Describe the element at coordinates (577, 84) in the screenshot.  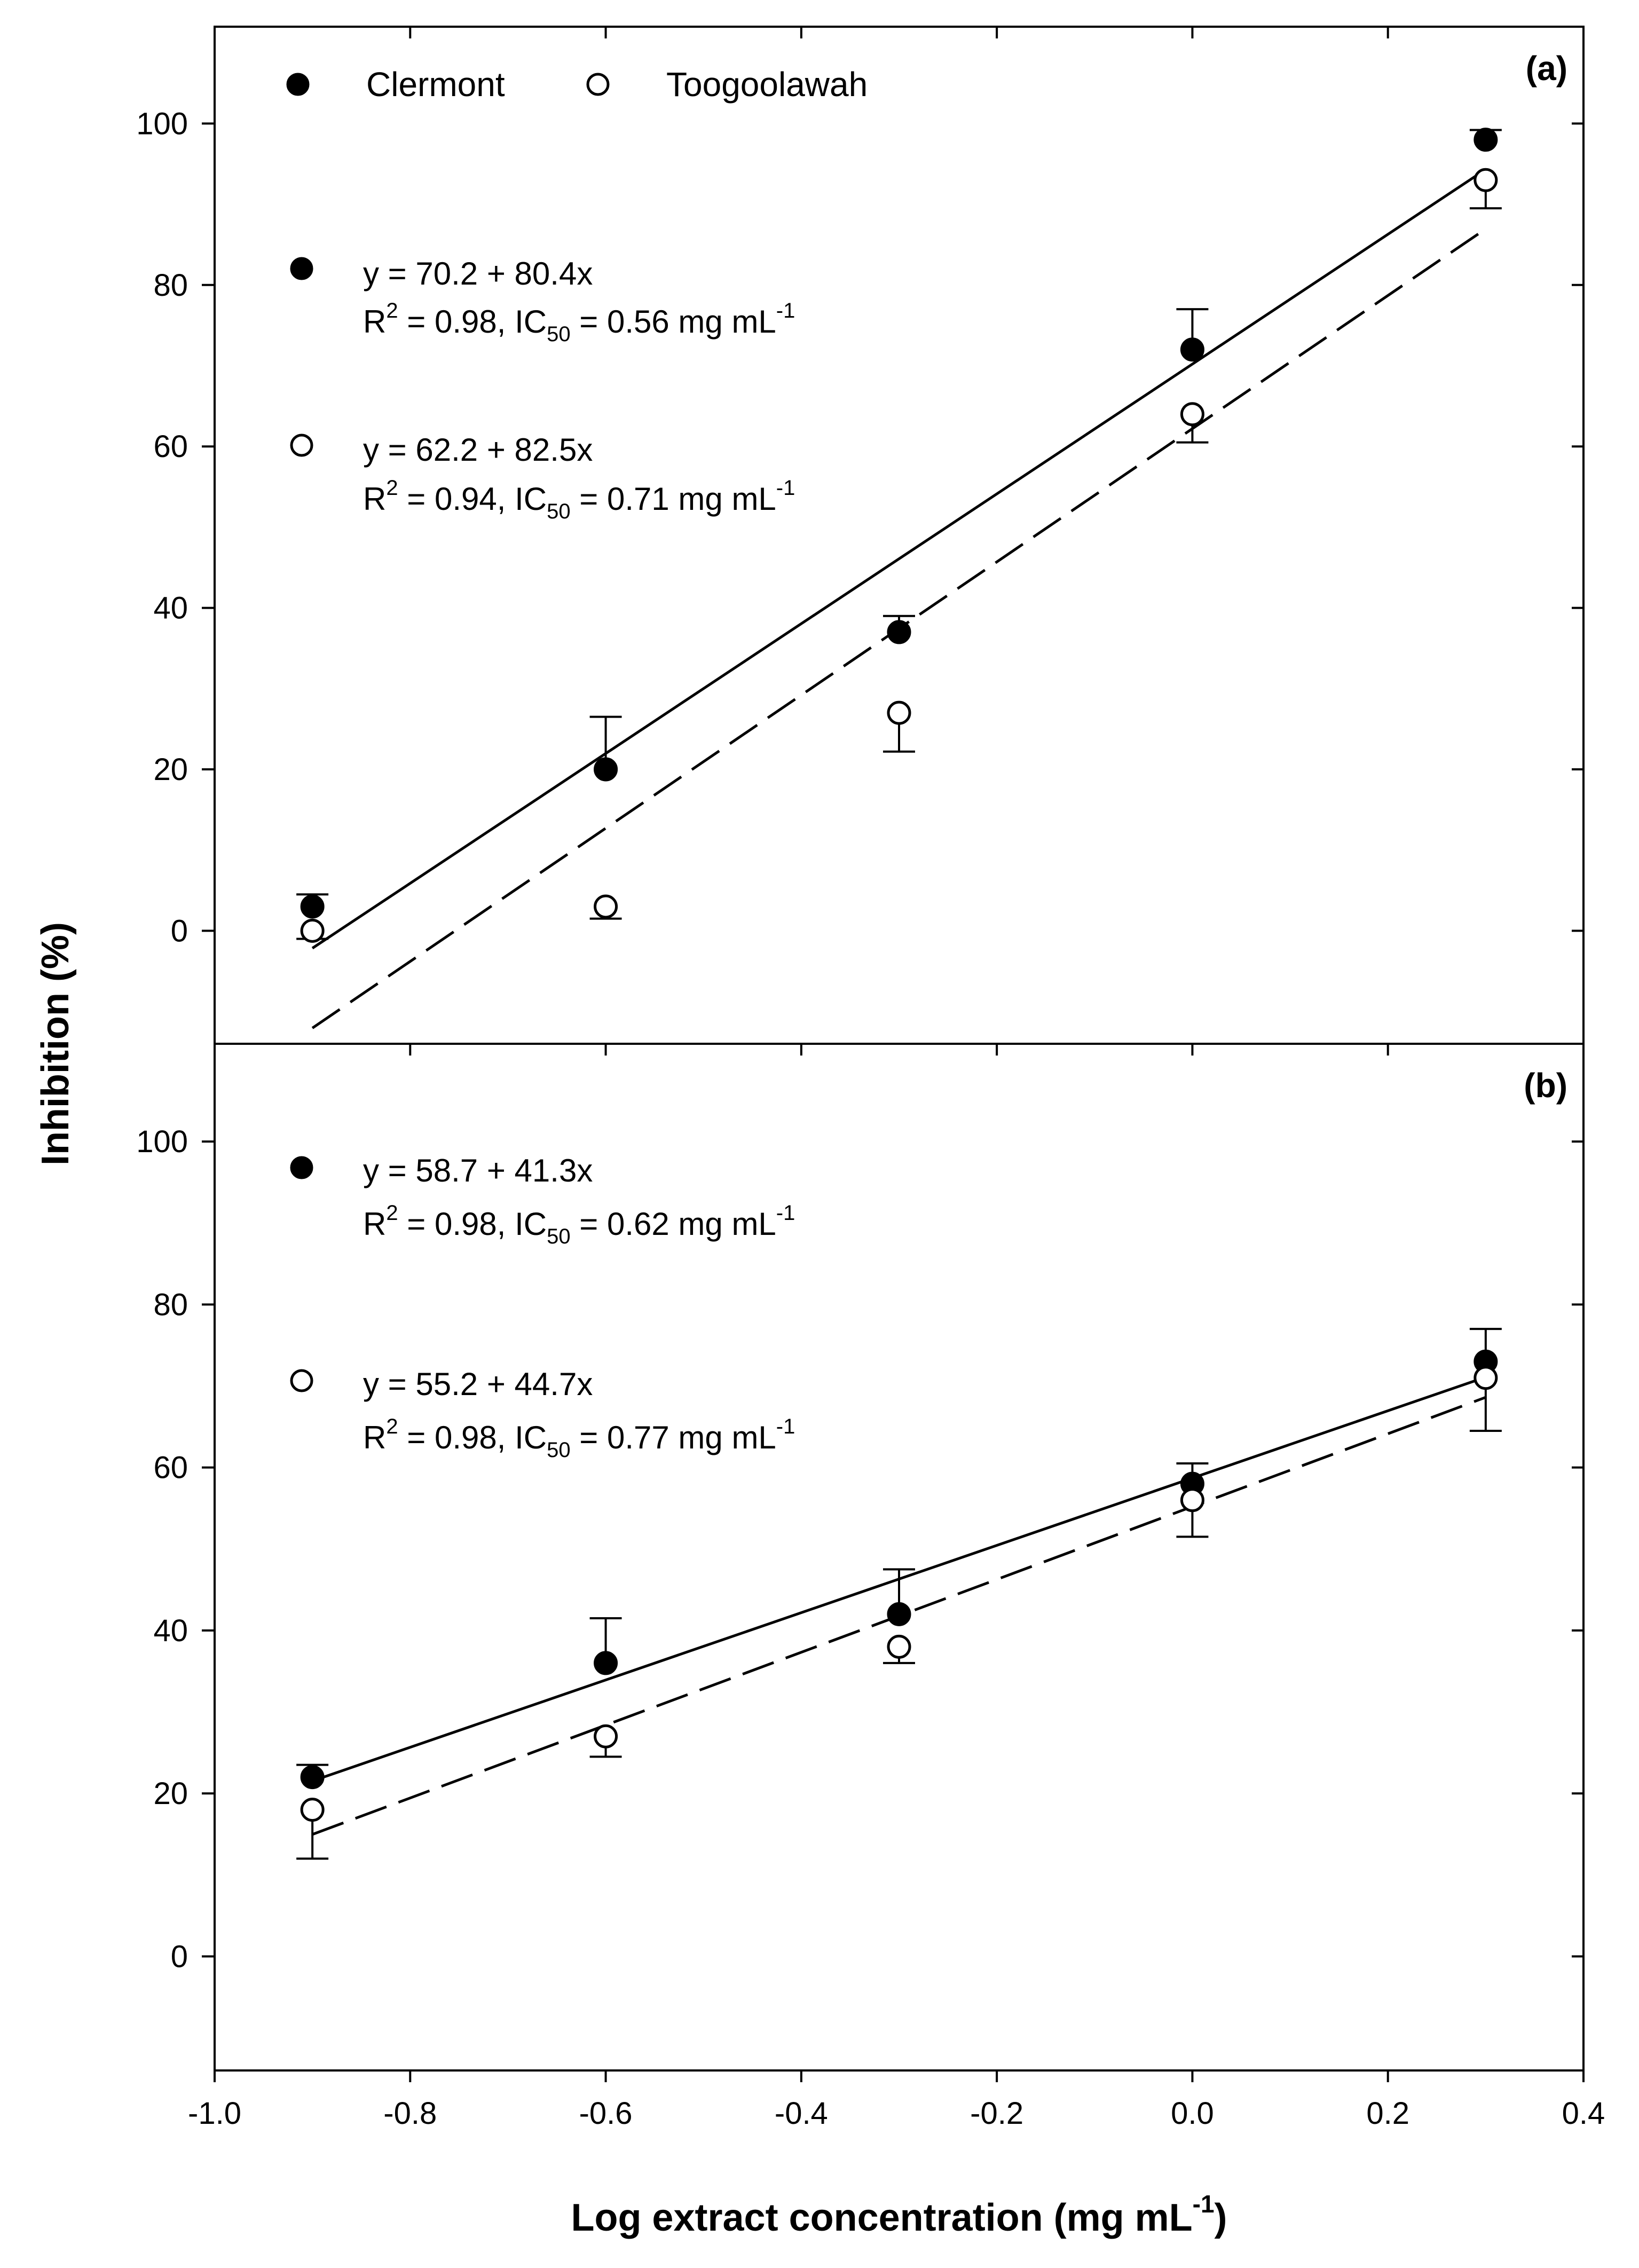
I see `legend: Clermont Toogoolawah` at that location.